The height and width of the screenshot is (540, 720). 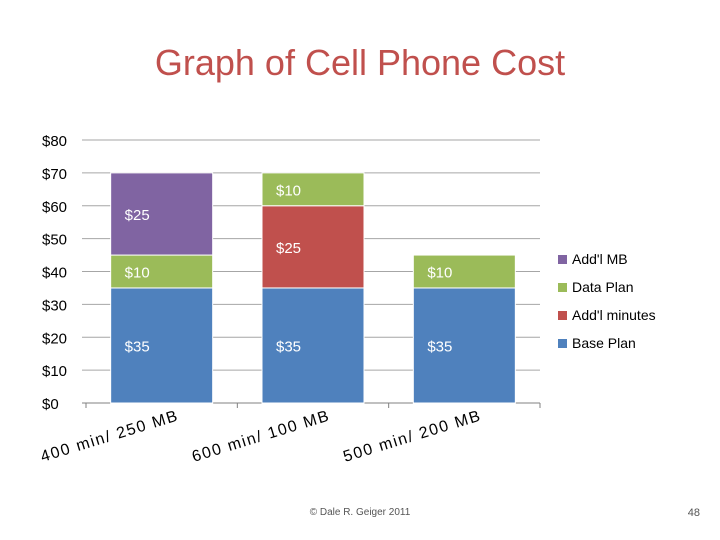 What do you see at coordinates (360, 62) in the screenshot?
I see `slide-title: Graph of Cell Phone Cost` at bounding box center [360, 62].